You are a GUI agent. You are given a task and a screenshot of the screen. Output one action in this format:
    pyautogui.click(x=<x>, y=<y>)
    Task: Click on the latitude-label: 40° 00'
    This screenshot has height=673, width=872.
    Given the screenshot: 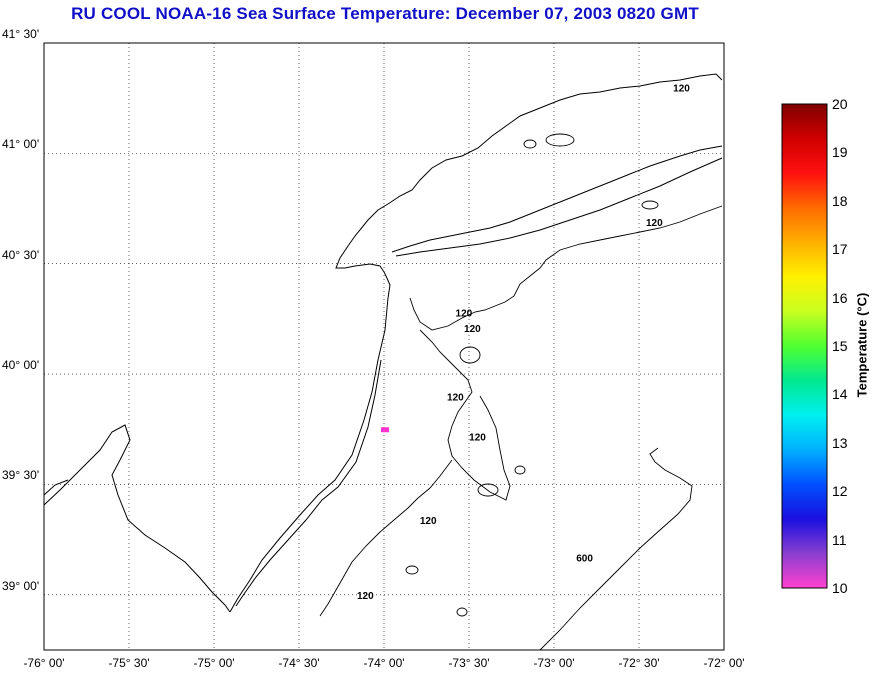 What is the action you would take?
    pyautogui.click(x=21, y=365)
    